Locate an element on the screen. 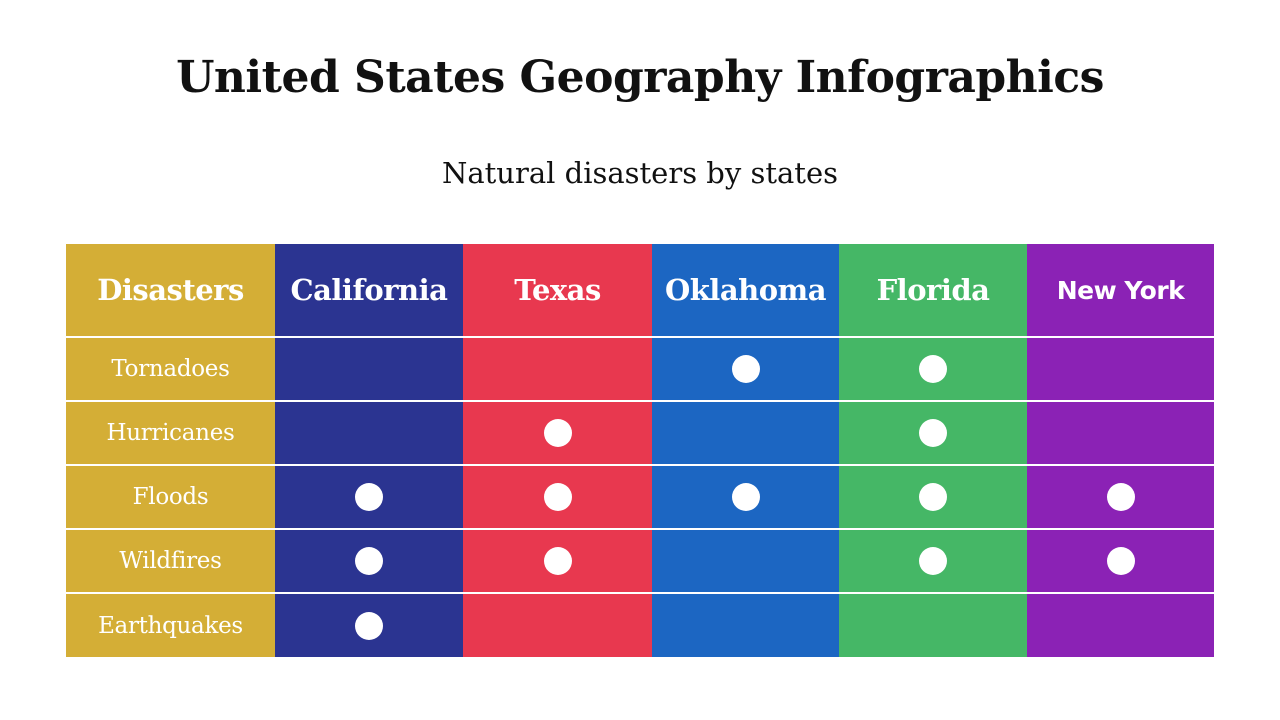 The image size is (1280, 720). row-label-floods: Floods is located at coordinates (170, 496).